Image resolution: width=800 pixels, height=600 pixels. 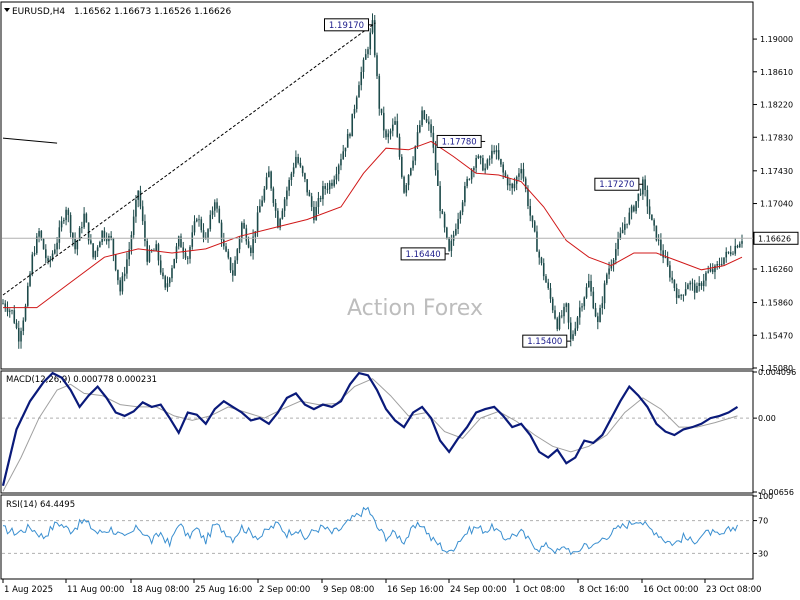 What do you see at coordinates (459, 142) in the screenshot?
I see `price-annotation-label: 1.17780` at bounding box center [459, 142].